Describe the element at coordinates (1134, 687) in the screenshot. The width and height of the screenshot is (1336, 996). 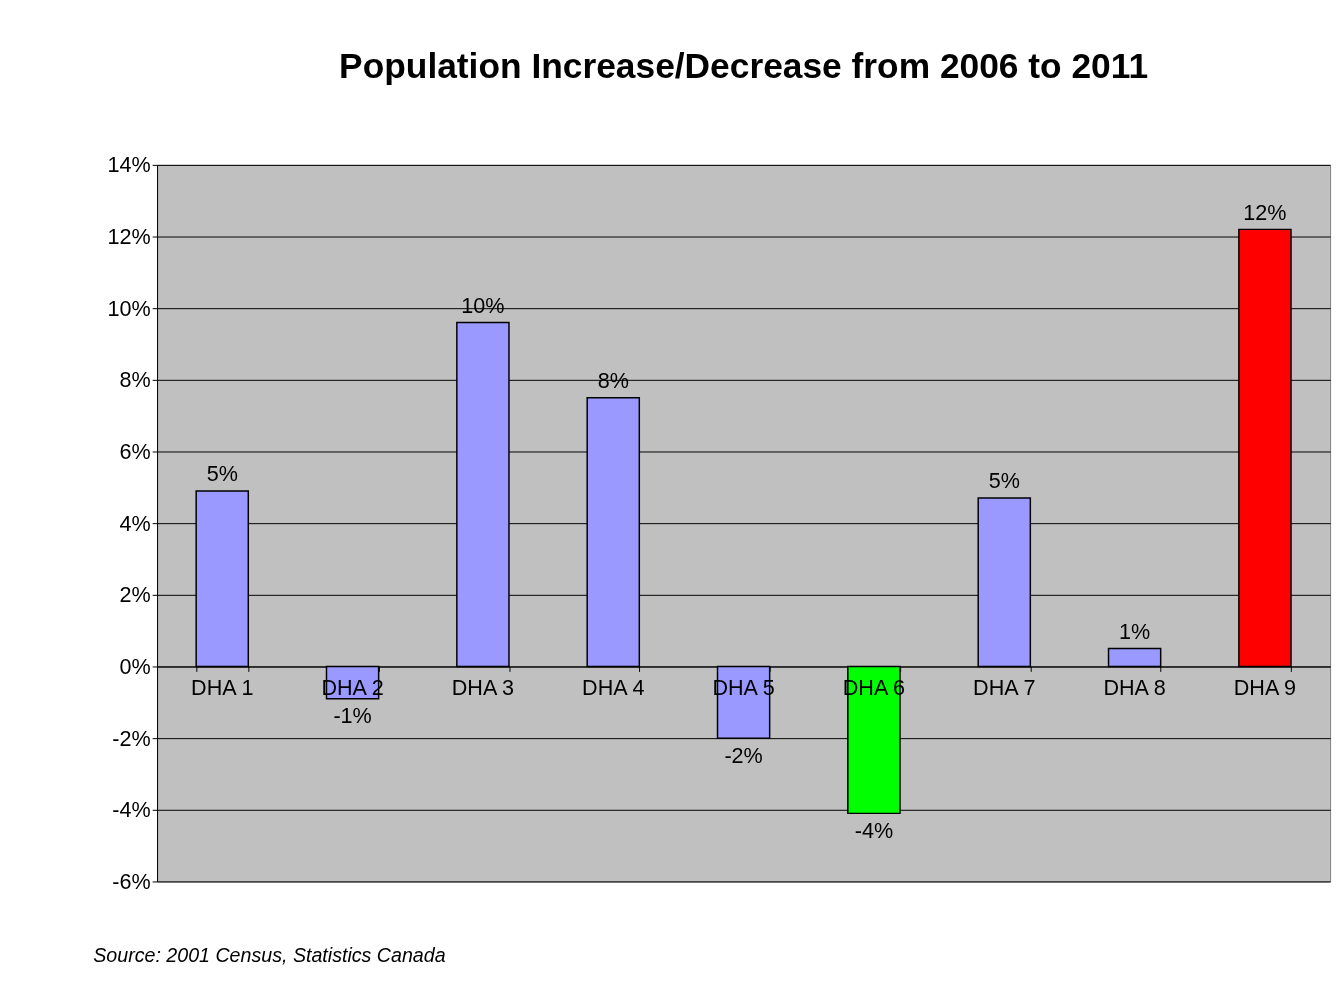
I see `x-tick-label: DHA 8` at that location.